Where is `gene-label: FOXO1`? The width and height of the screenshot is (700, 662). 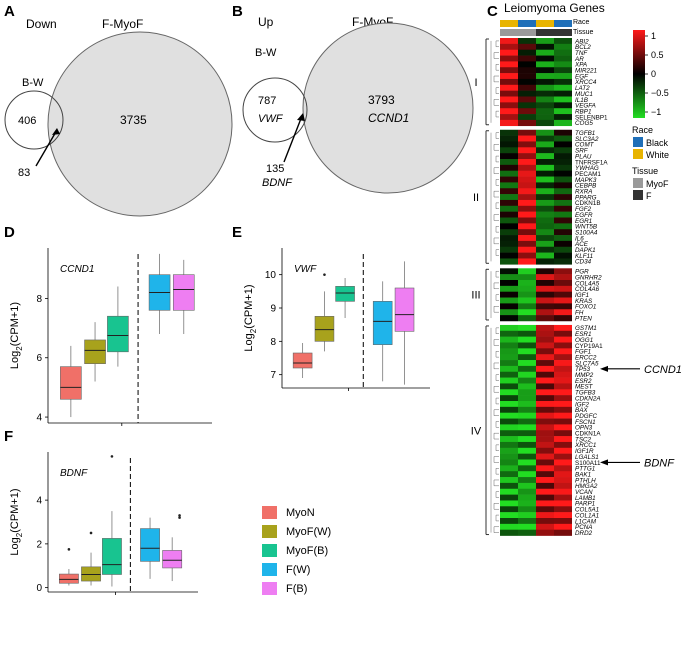
gene-label: FOXO1 is located at coordinates (585, 307).